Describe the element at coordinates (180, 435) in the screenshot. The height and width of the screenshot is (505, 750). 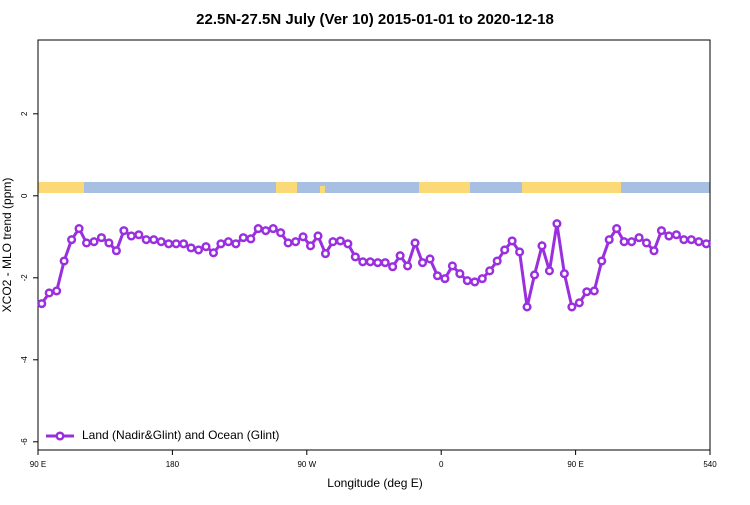
I see `legend-label: Land (Nadir&Glint) and Ocean (Glint)` at that location.